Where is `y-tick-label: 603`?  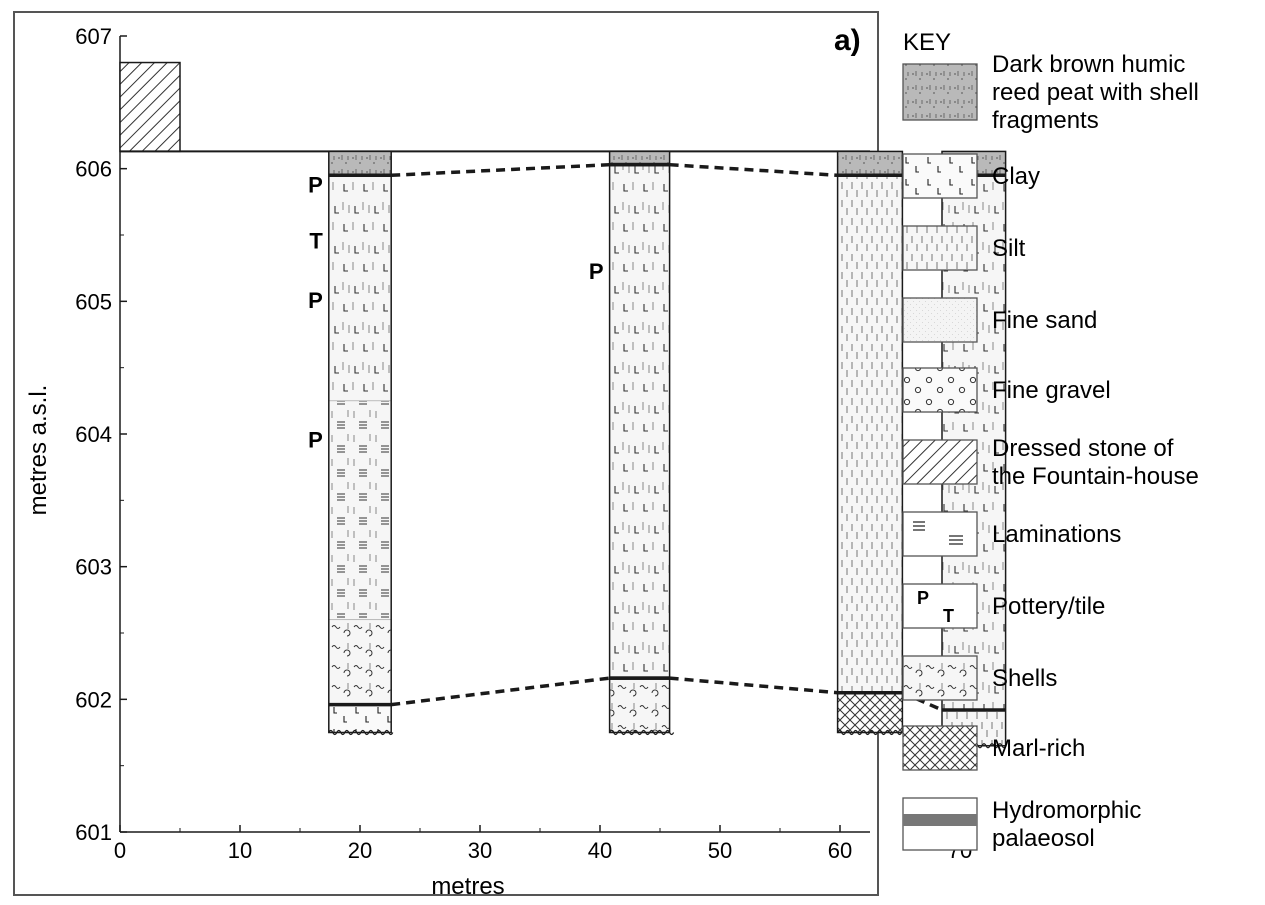
y-tick-label: 603 is located at coordinates (93, 567).